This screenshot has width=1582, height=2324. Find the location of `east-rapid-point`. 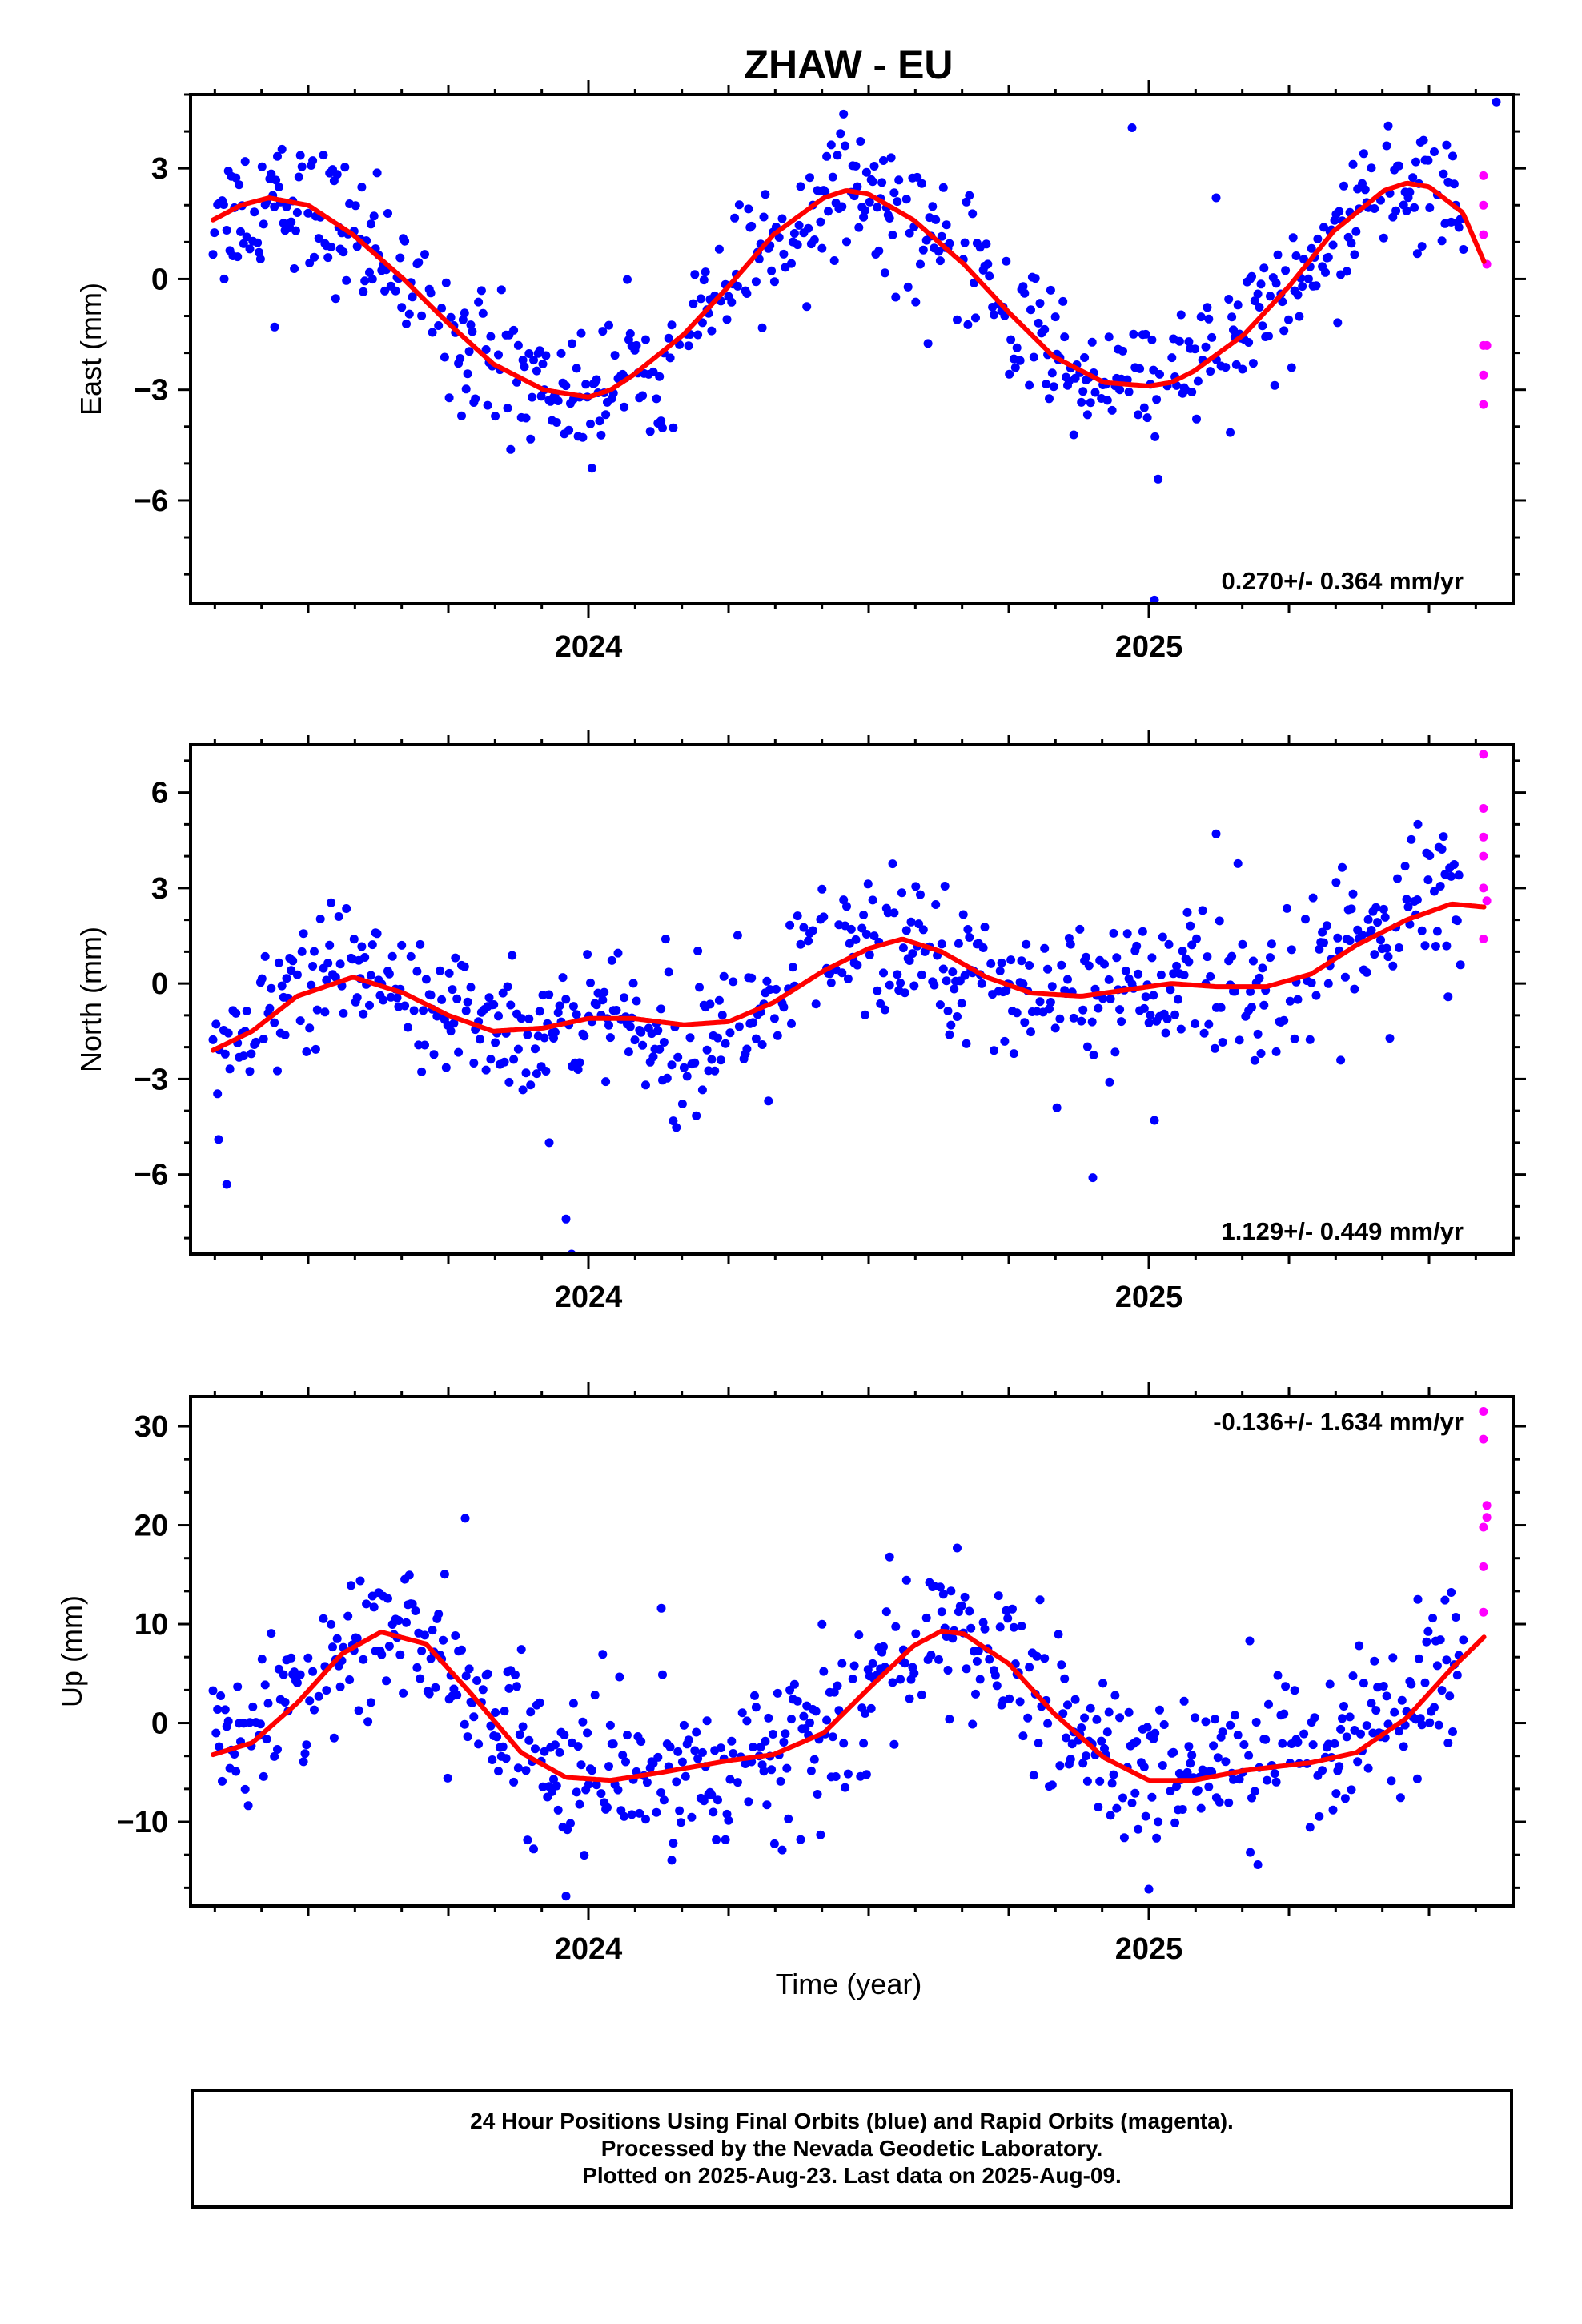

east-rapid-point is located at coordinates (1487, 345).